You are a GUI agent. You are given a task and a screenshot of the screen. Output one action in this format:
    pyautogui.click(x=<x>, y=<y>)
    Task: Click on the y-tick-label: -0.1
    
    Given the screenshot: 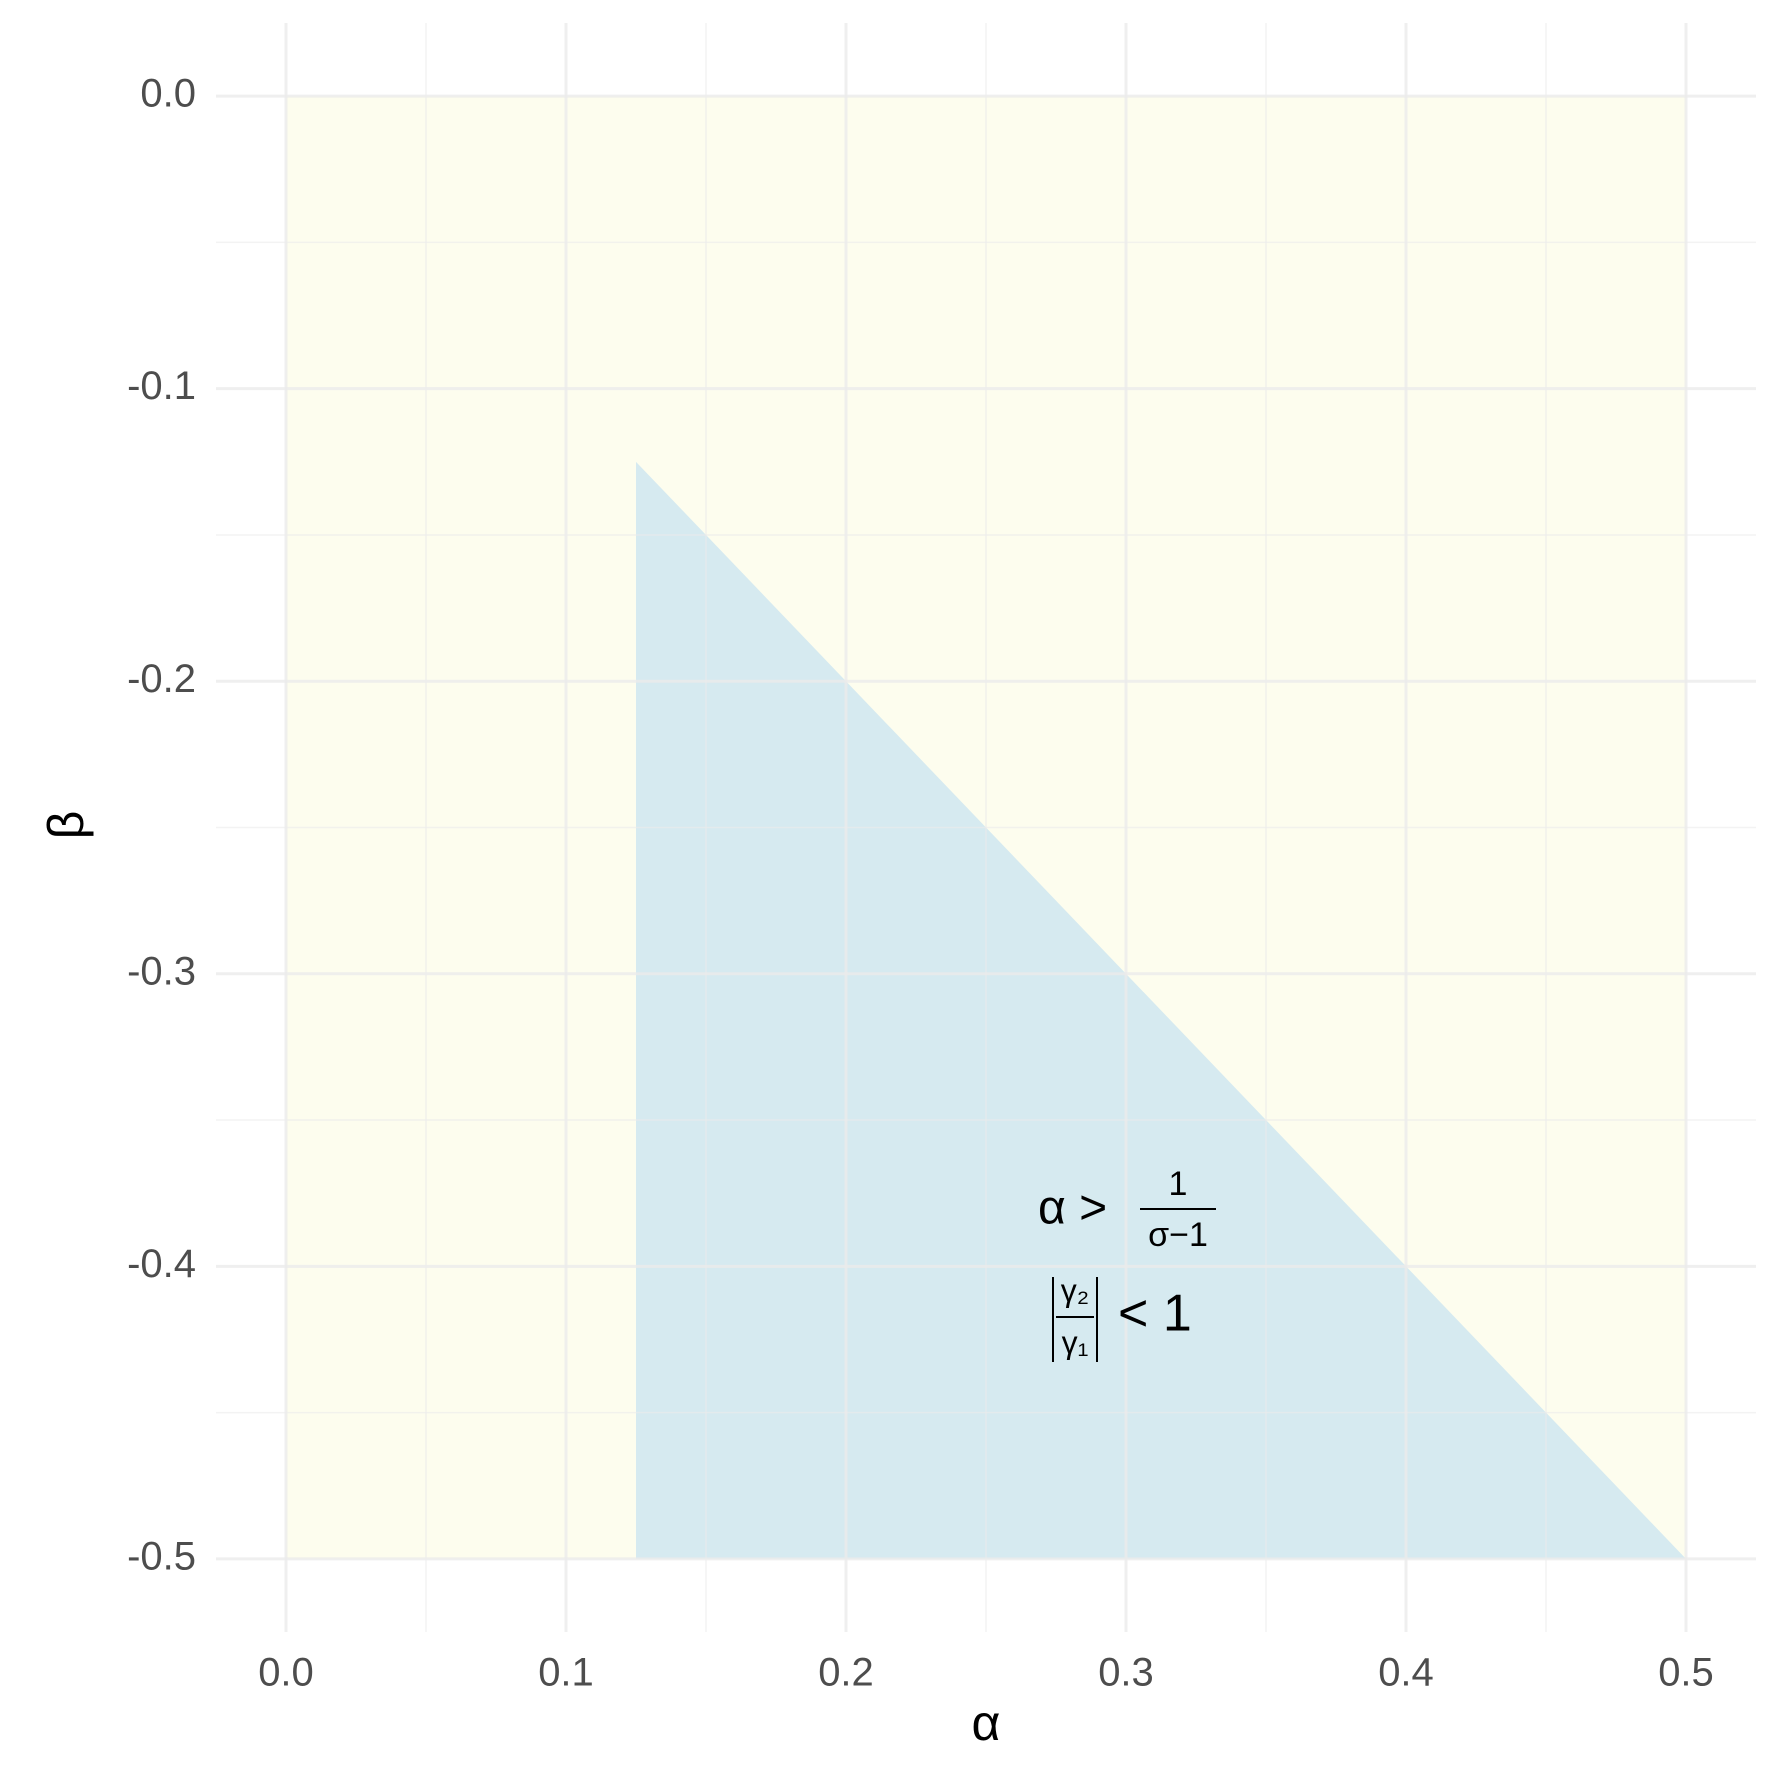 What is the action you would take?
    pyautogui.click(x=161, y=386)
    